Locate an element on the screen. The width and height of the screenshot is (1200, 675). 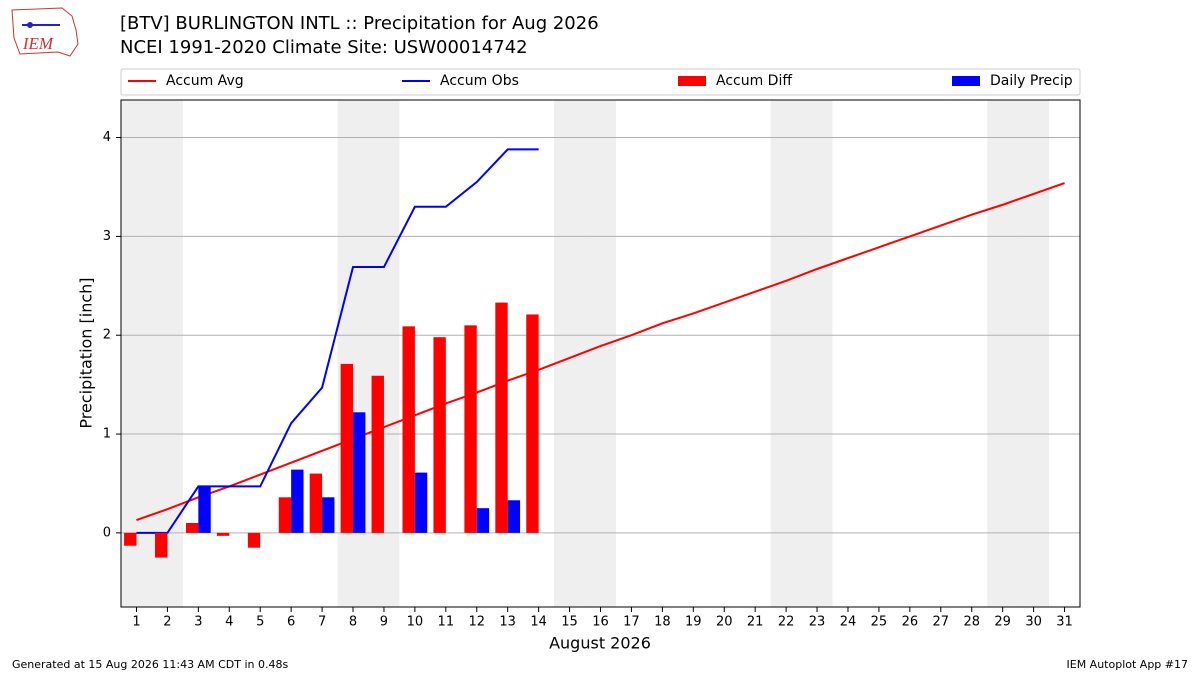
x-tick-label: 8 is located at coordinates (353, 622).